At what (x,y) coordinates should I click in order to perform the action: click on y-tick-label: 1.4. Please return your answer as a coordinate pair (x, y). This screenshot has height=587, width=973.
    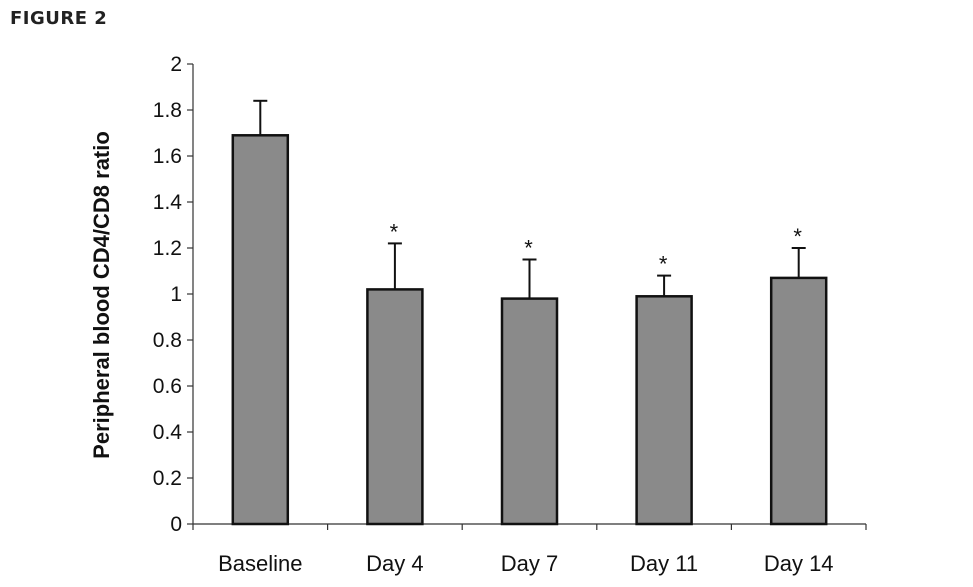
    Looking at the image, I should click on (168, 202).